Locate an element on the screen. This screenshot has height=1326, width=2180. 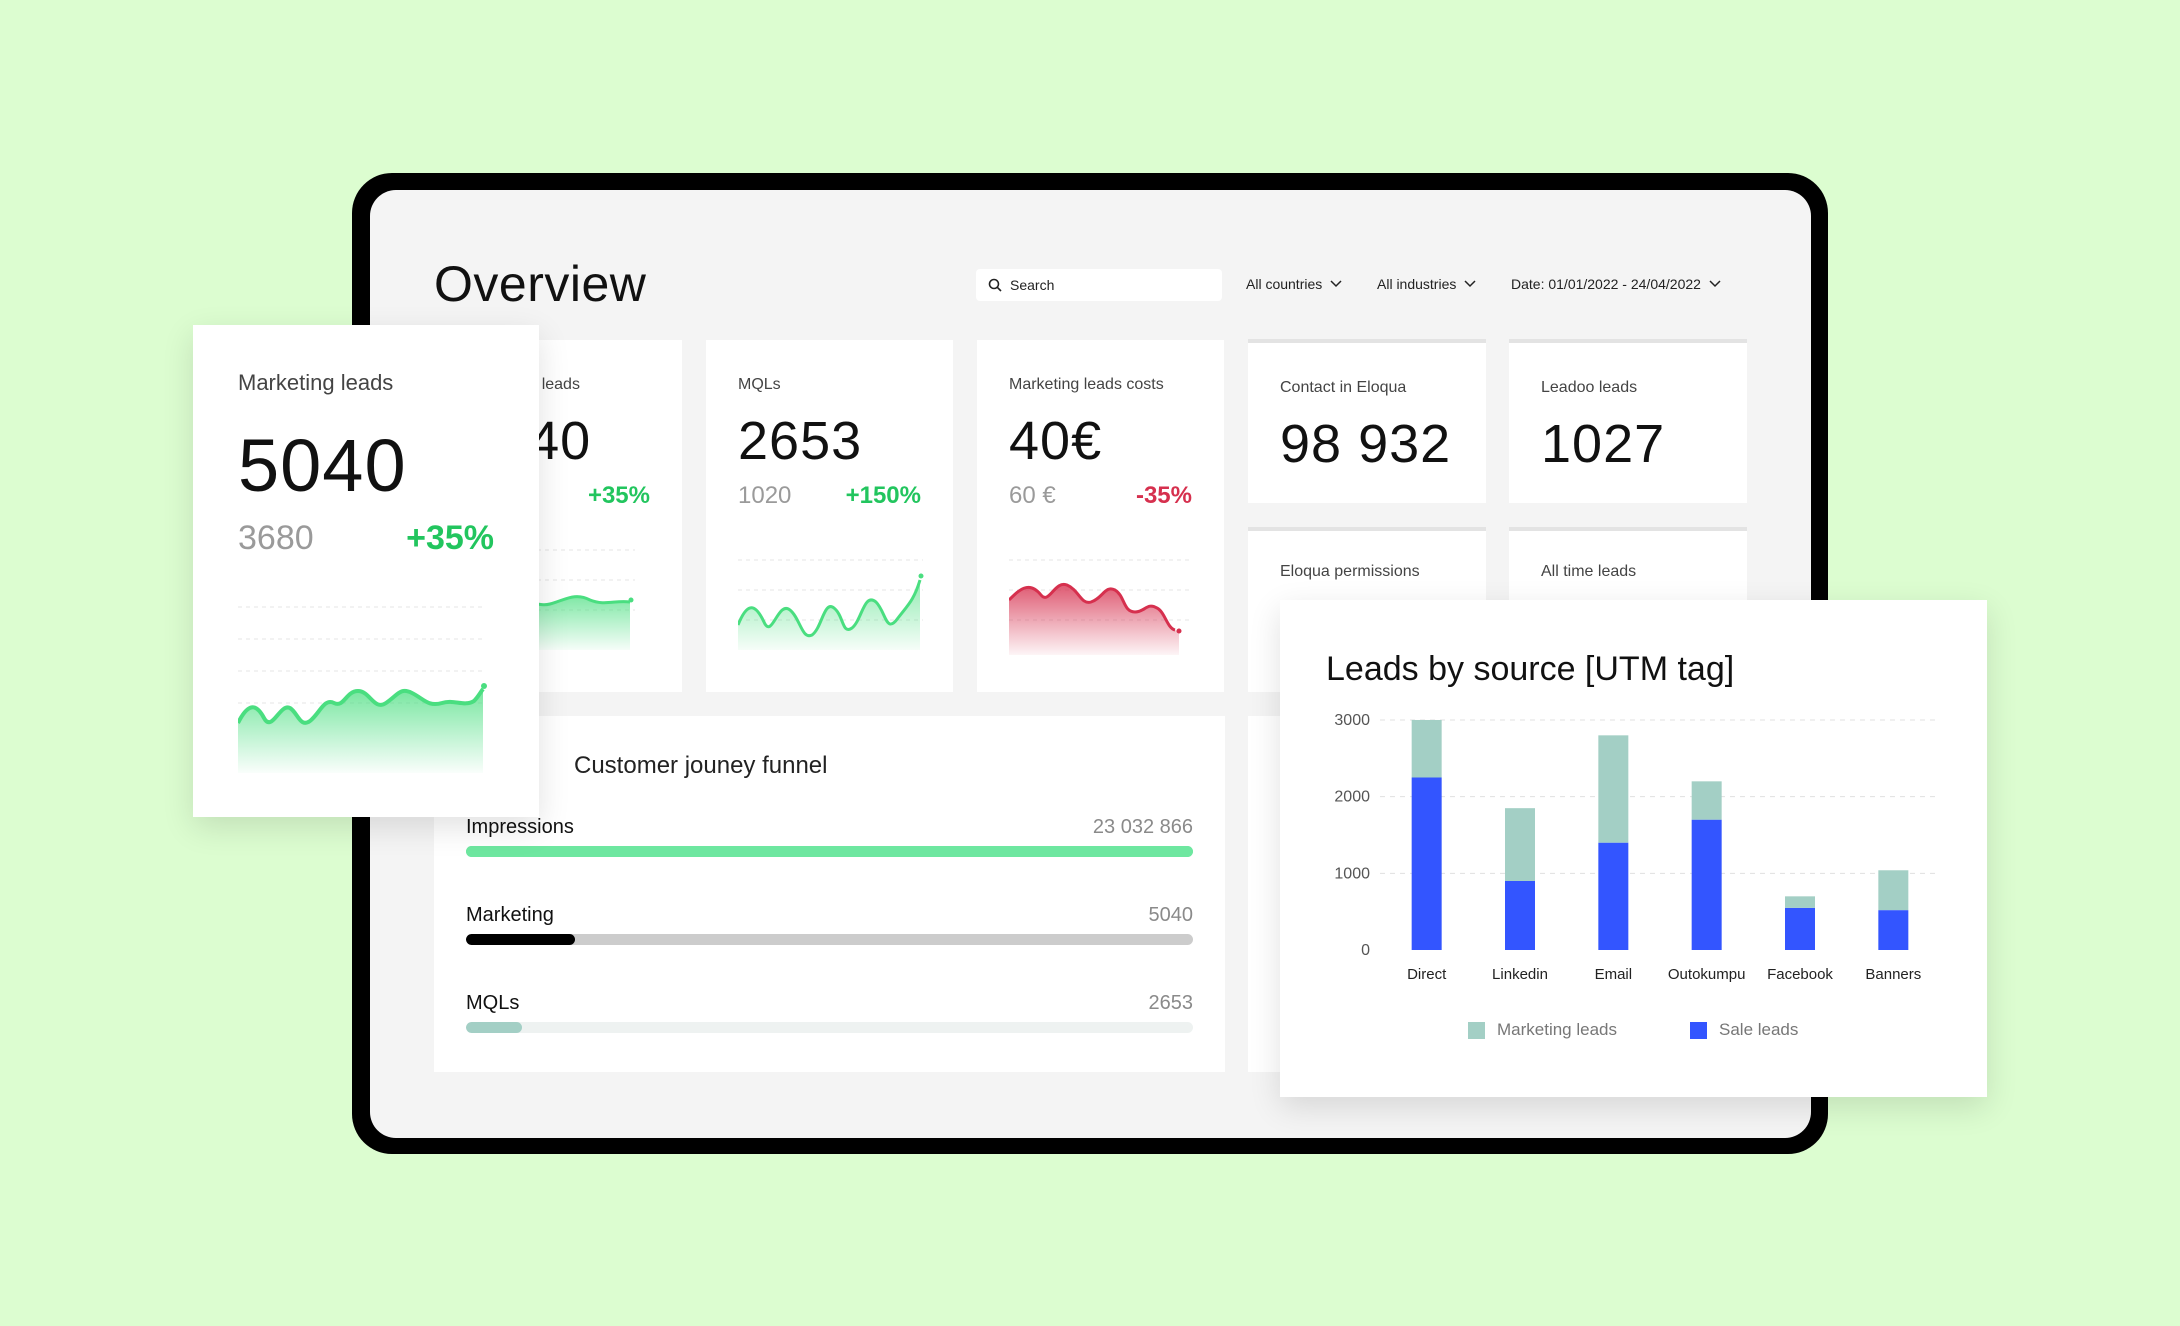
filter-industries: All industries is located at coordinates (1426, 284).